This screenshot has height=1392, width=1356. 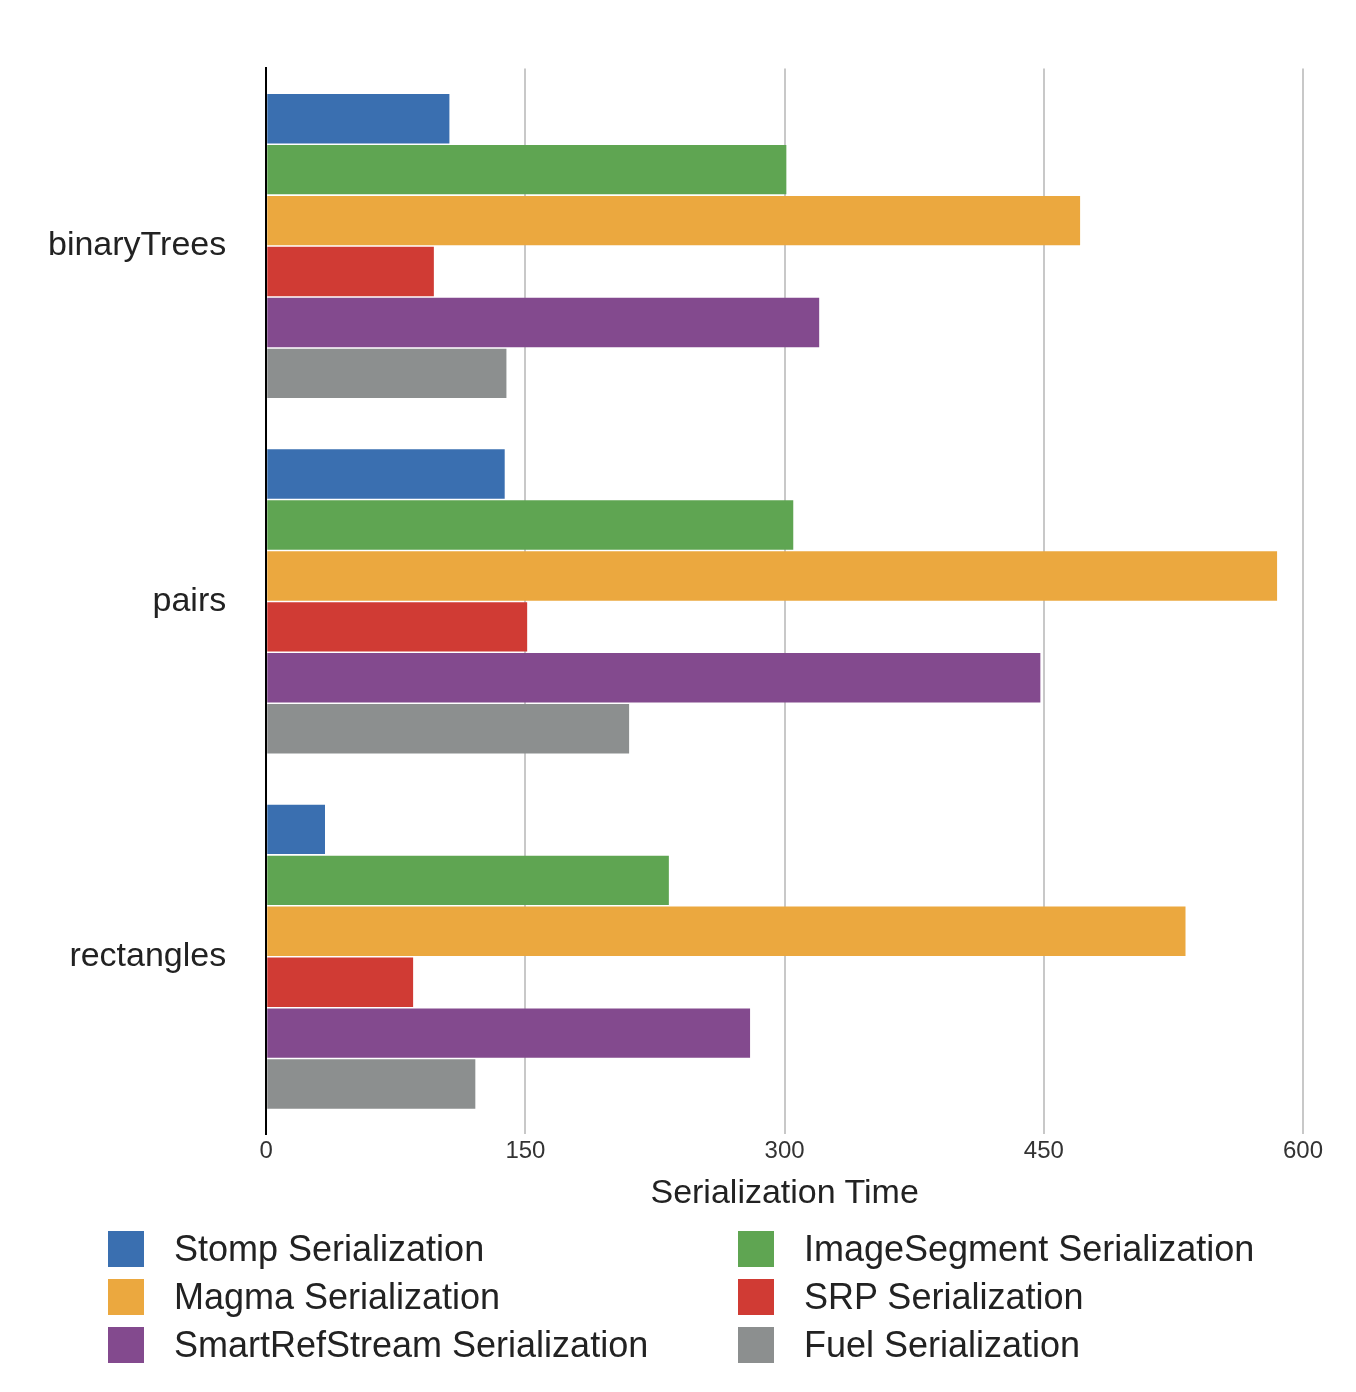 I want to click on y-tick-label: binaryTrees, so click(x=137, y=243).